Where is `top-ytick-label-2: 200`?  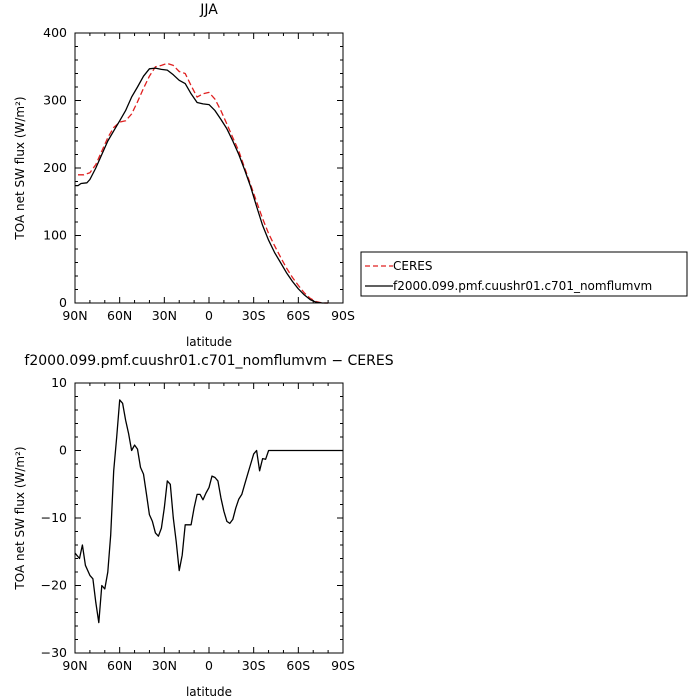 top-ytick-label-2: 200 is located at coordinates (55, 167).